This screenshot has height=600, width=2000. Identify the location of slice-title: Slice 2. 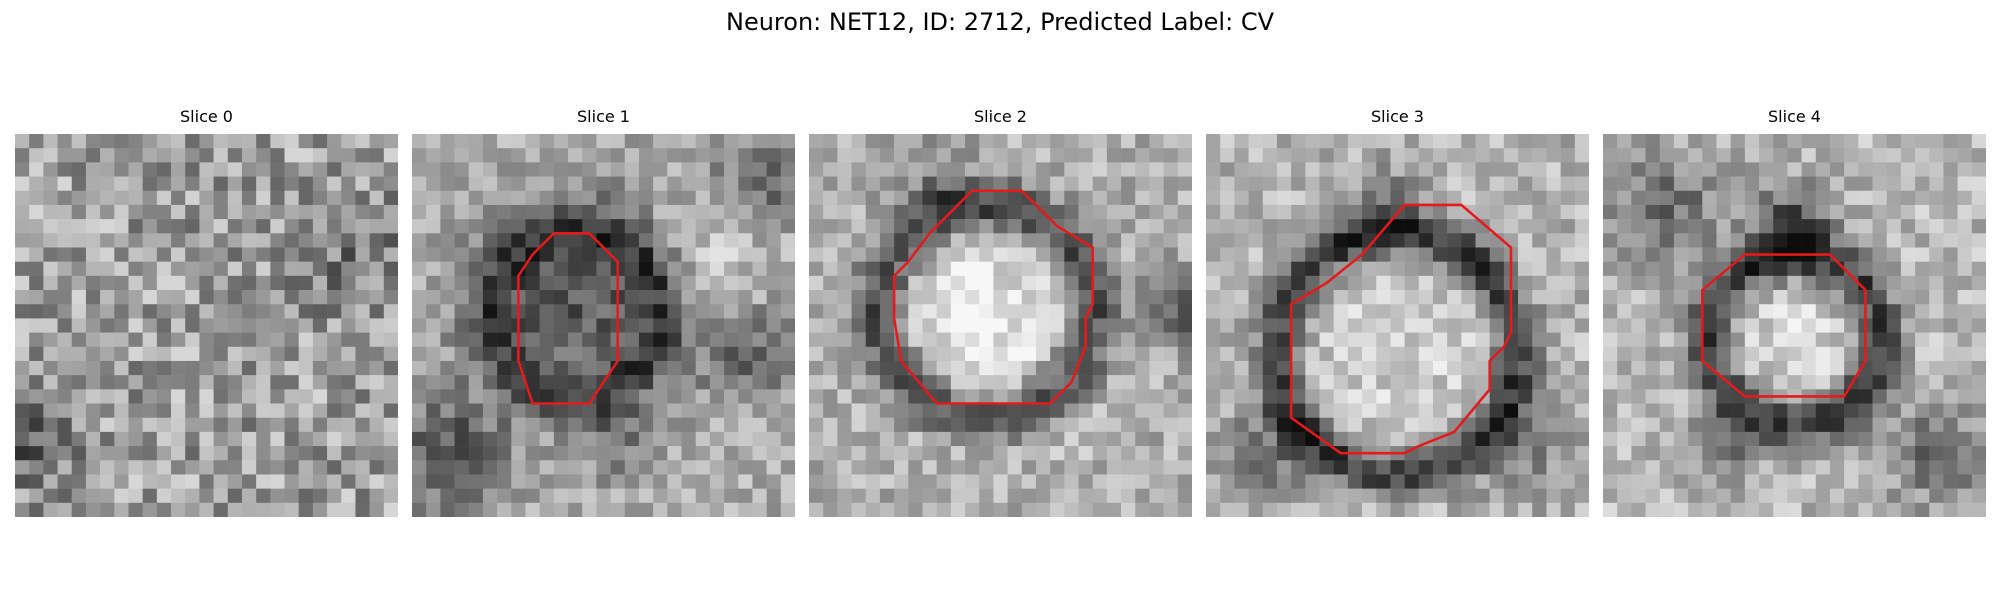
(1000, 116).